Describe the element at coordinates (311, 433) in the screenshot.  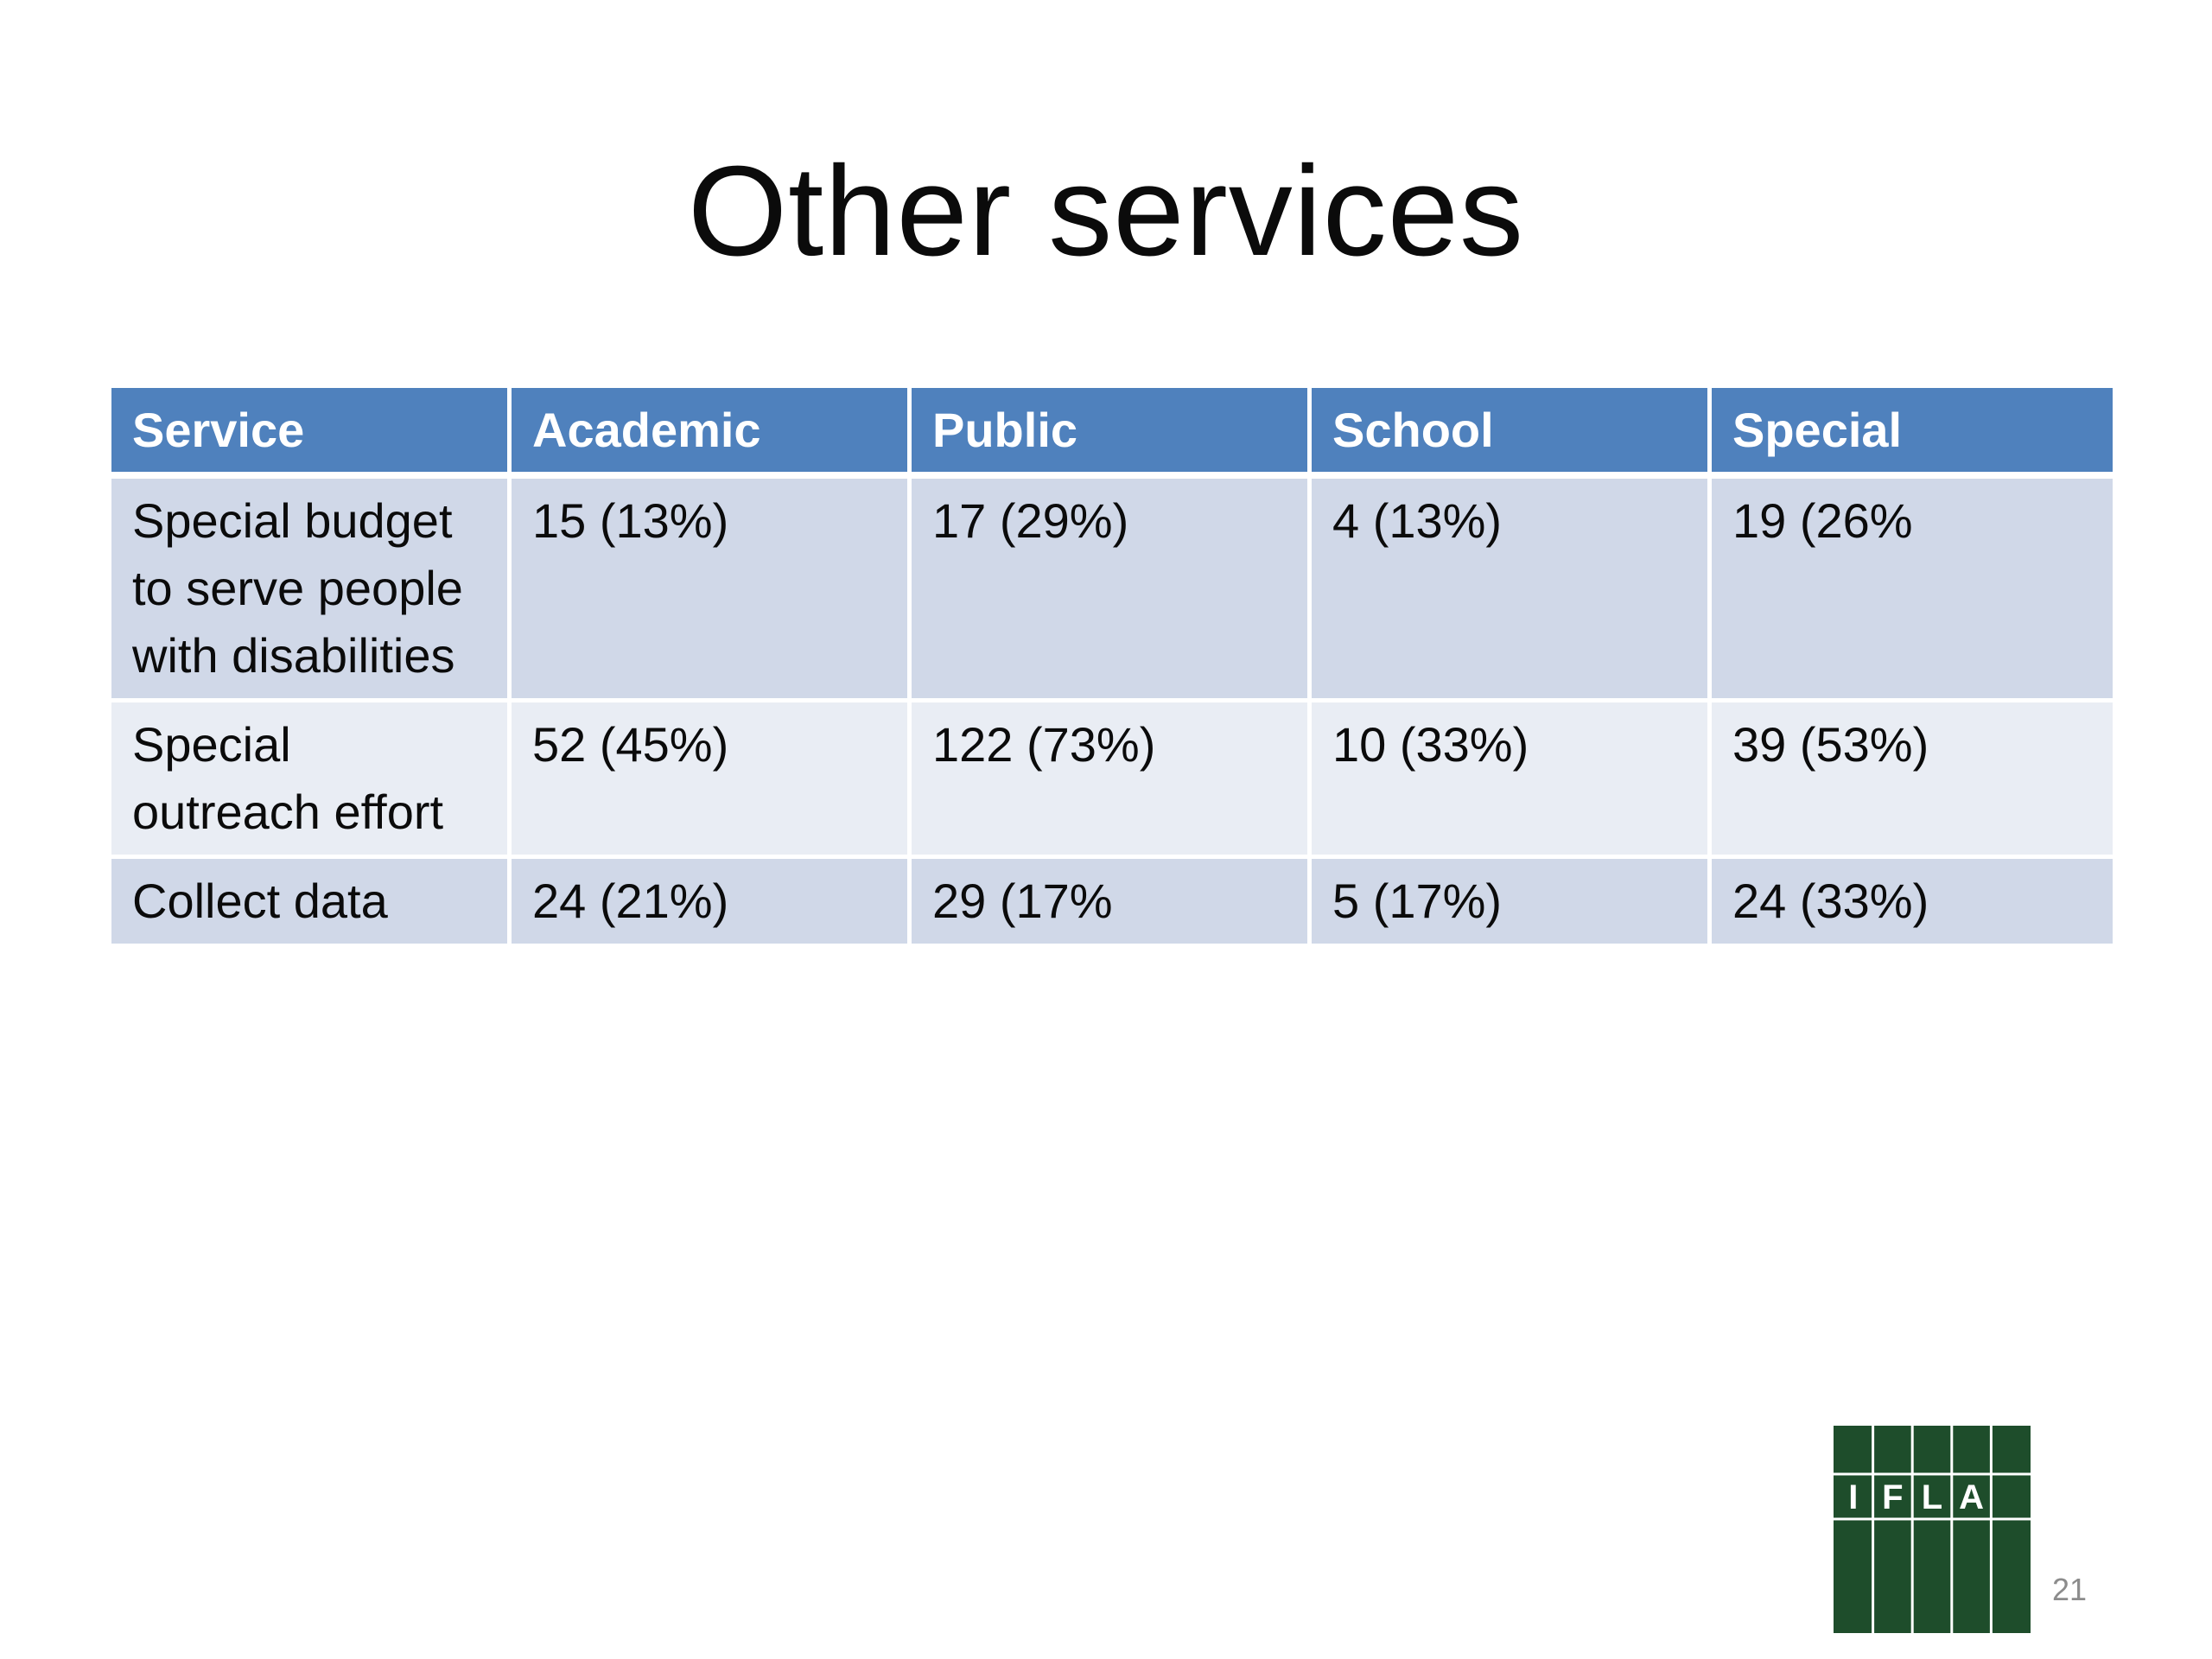
I see `header-service: Service` at that location.